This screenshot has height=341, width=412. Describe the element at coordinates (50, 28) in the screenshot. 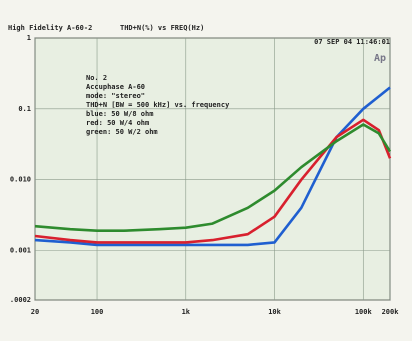

I see `chart-title: High Fidelity A-60-2` at that location.